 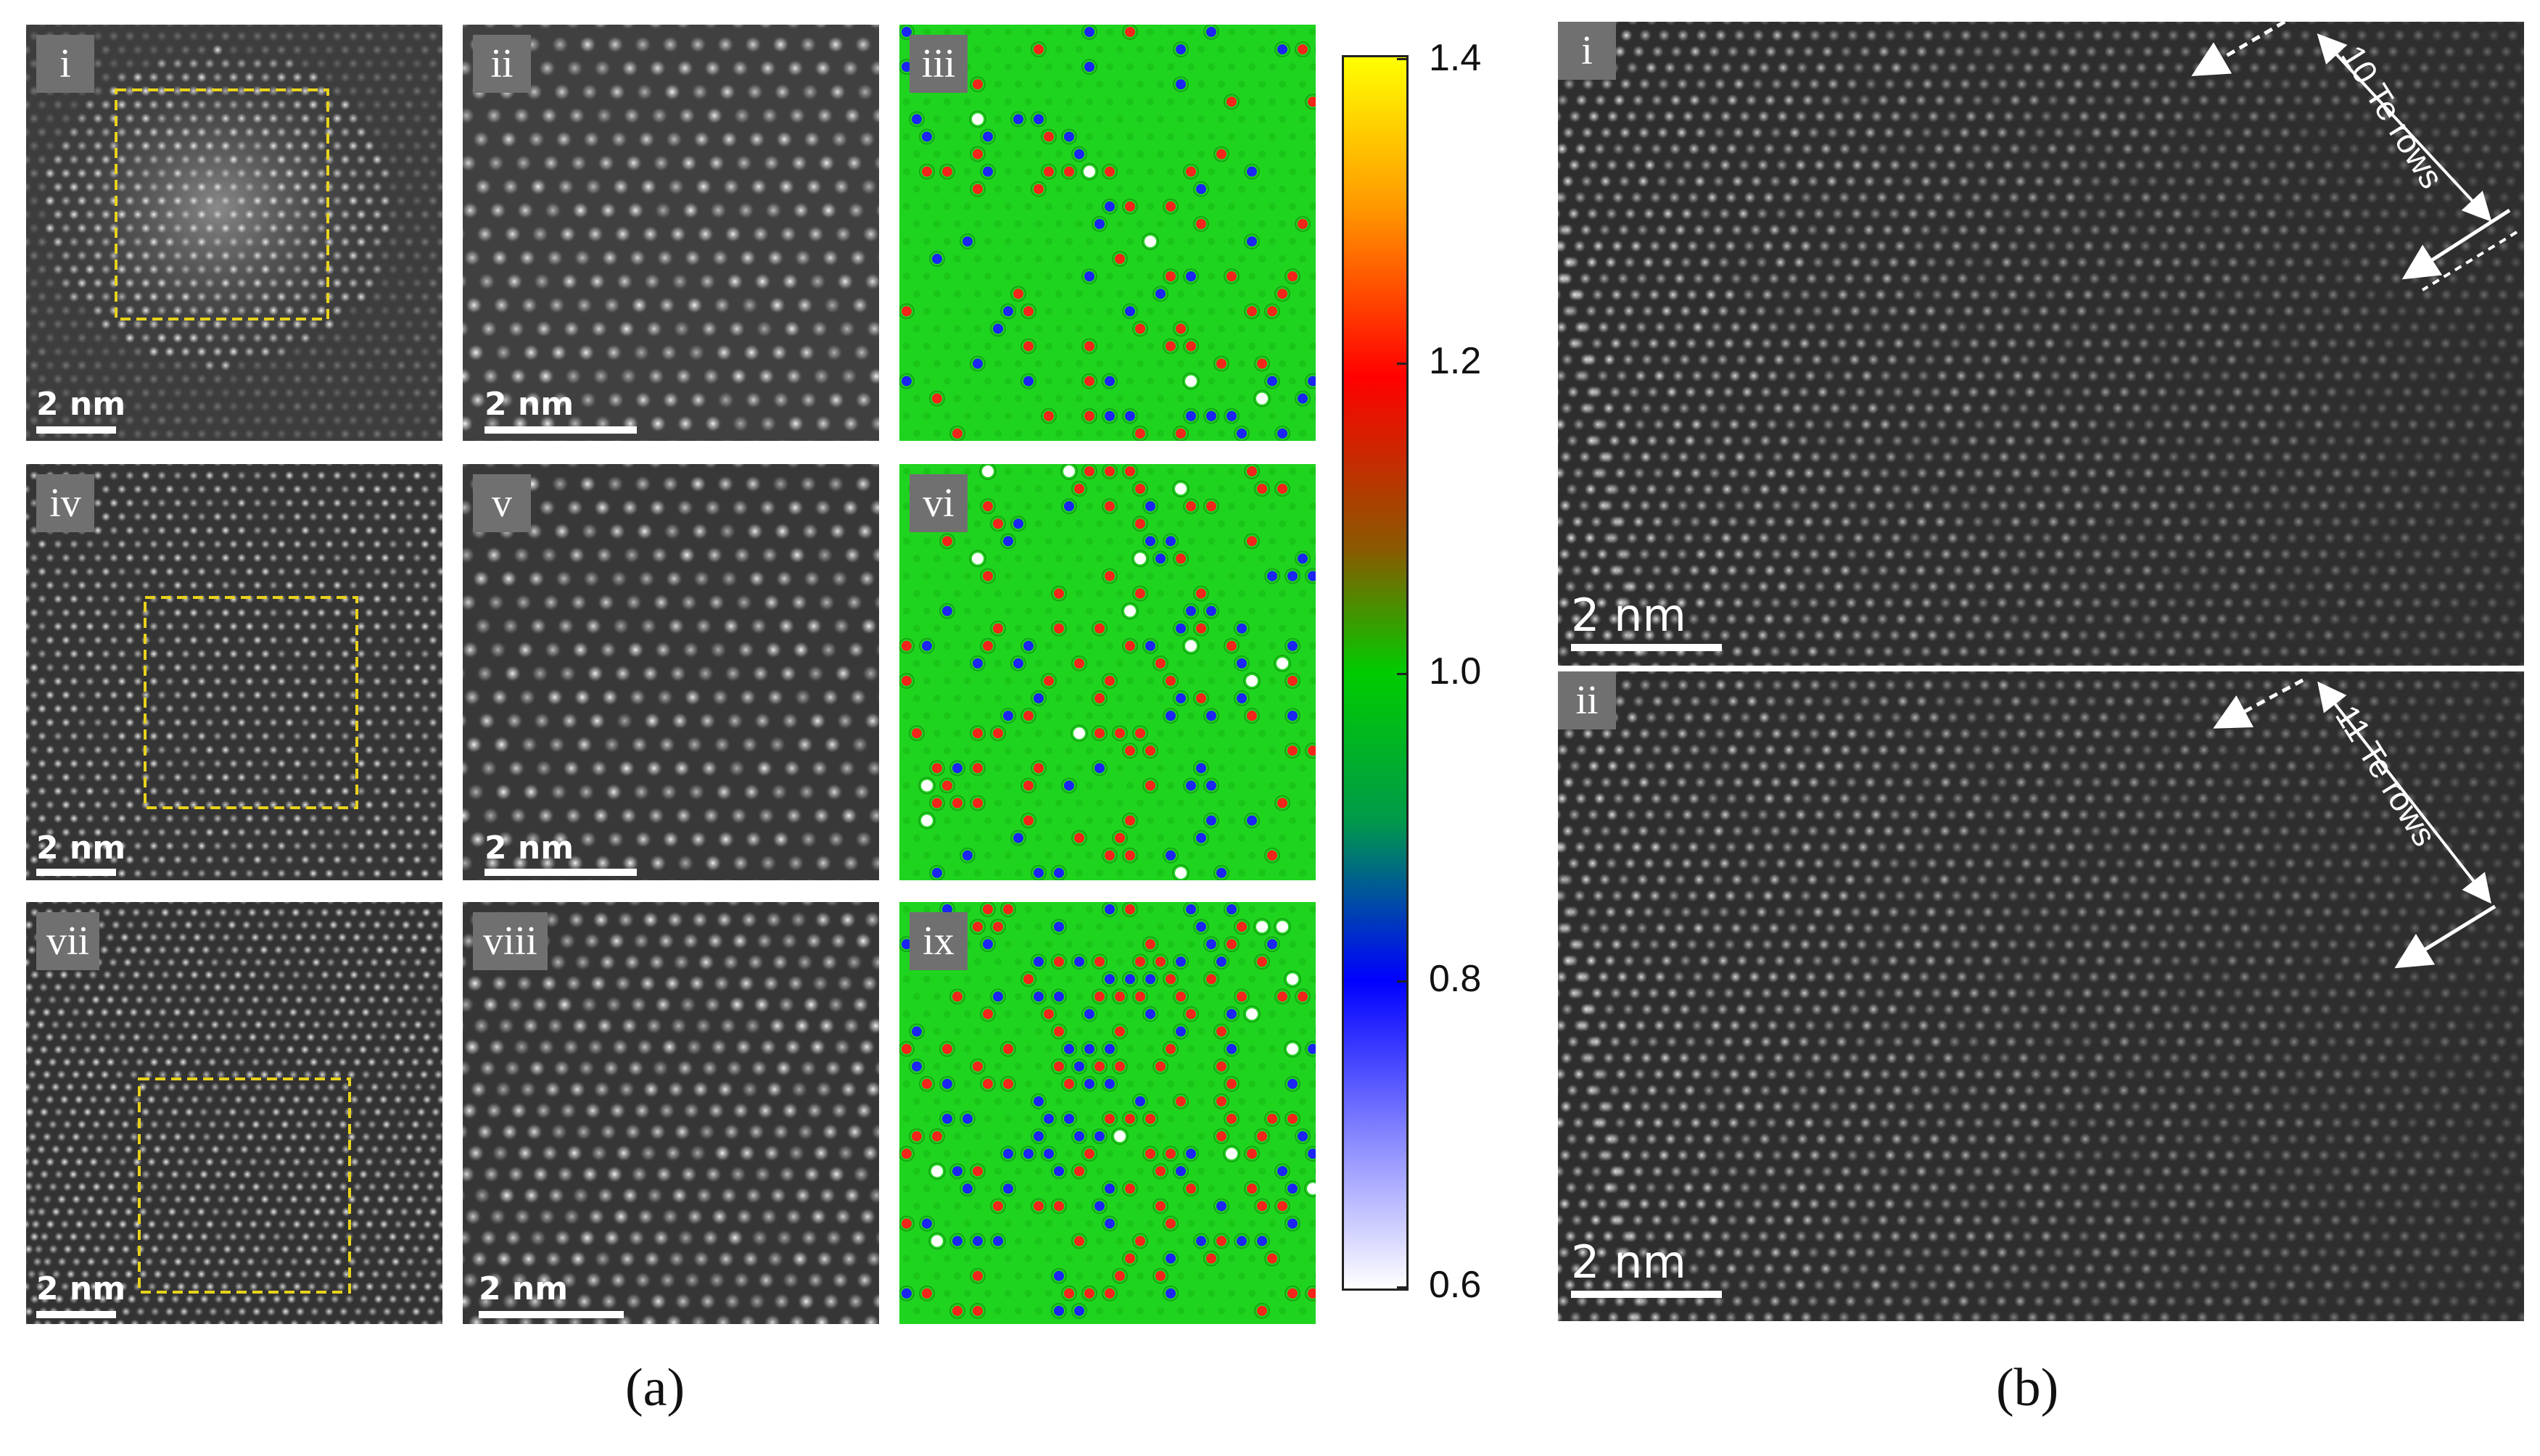 What do you see at coordinates (1455, 1285) in the screenshot?
I see `colorbar-tick-label: 0.6` at bounding box center [1455, 1285].